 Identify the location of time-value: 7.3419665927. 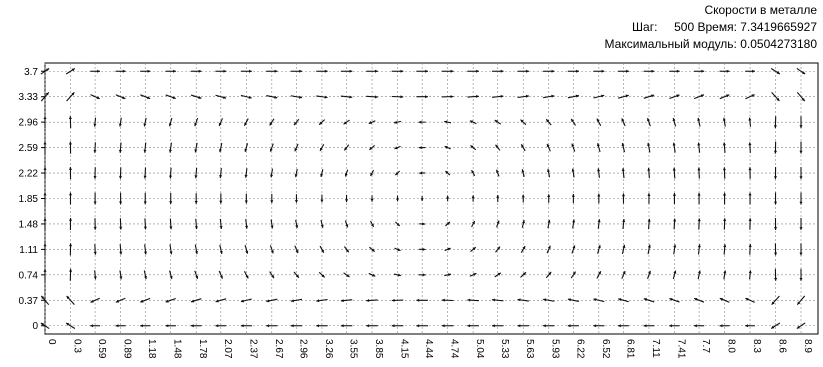
(778, 27).